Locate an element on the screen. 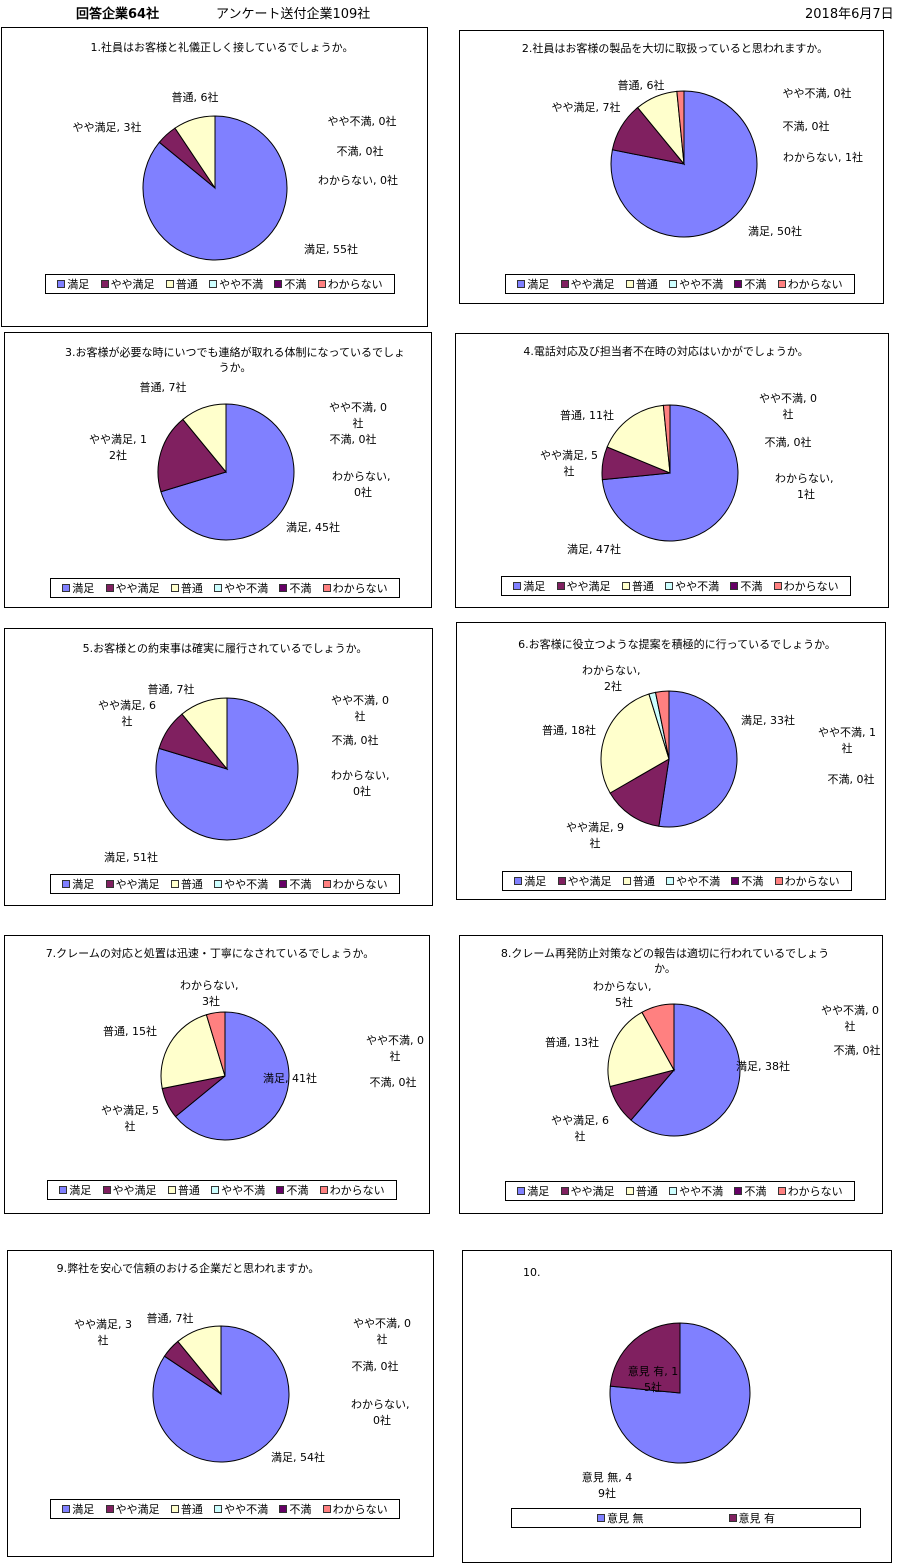 This screenshot has width=915, height=1567. data-label-意見無: 意見 無, 4 9社 is located at coordinates (607, 1485).